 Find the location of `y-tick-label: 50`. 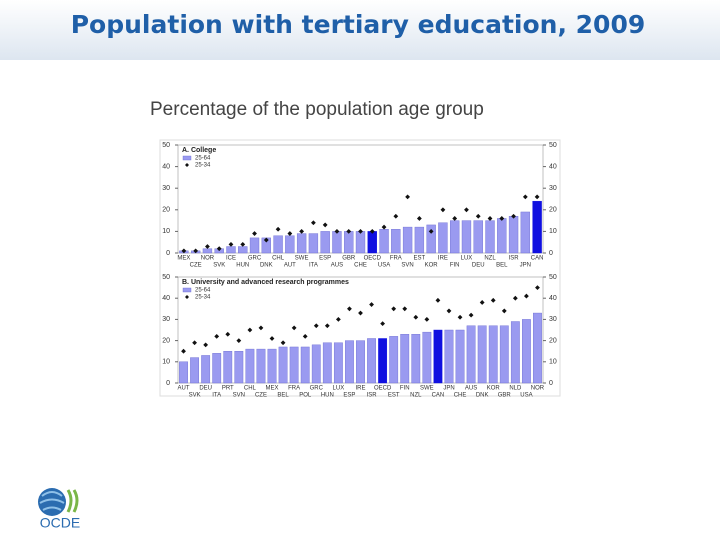

y-tick-label: 50 is located at coordinates (166, 277).